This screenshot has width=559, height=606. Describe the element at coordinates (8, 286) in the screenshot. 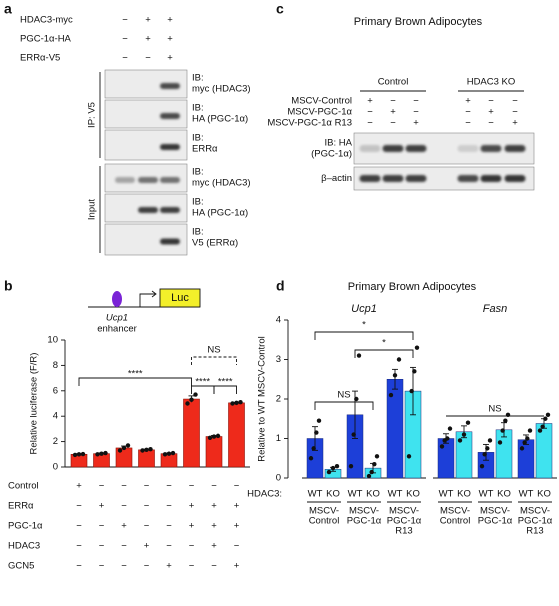

I see `panel-letter: b` at that location.